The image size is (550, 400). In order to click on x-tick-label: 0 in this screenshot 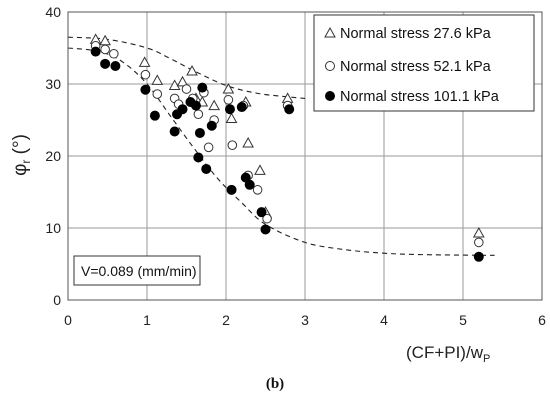, I will do `click(68, 320)`.